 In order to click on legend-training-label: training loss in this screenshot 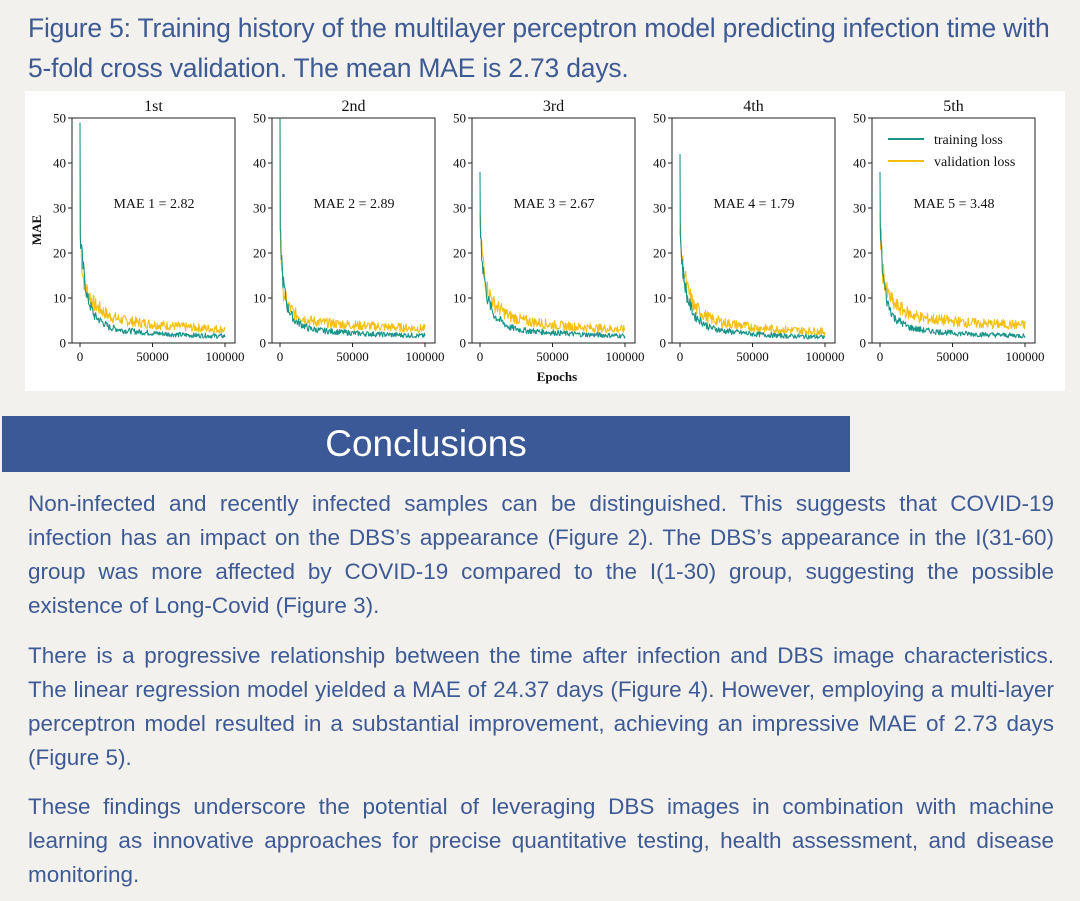, I will do `click(968, 140)`.